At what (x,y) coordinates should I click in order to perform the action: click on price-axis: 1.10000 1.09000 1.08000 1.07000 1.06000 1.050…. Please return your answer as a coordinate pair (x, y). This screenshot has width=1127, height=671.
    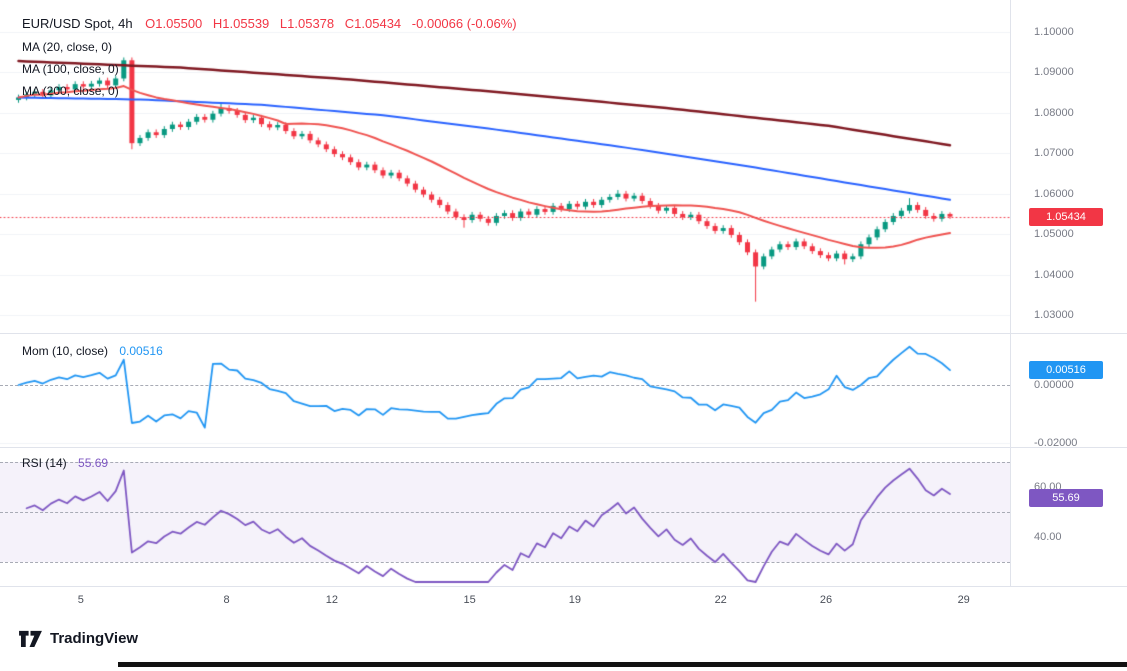
    Looking at the image, I should click on (1068, 308).